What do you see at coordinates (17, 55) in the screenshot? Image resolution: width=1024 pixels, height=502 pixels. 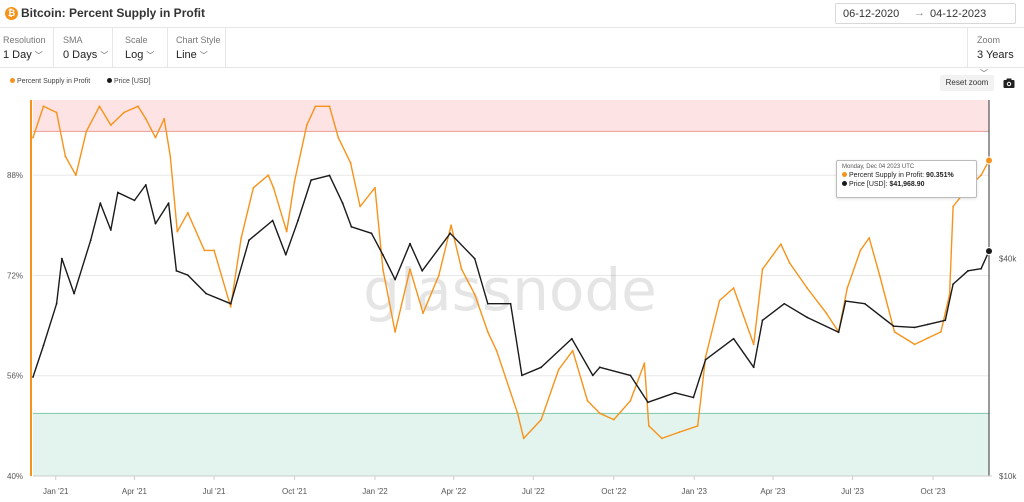 I see `resolution-value: 1 Day` at bounding box center [17, 55].